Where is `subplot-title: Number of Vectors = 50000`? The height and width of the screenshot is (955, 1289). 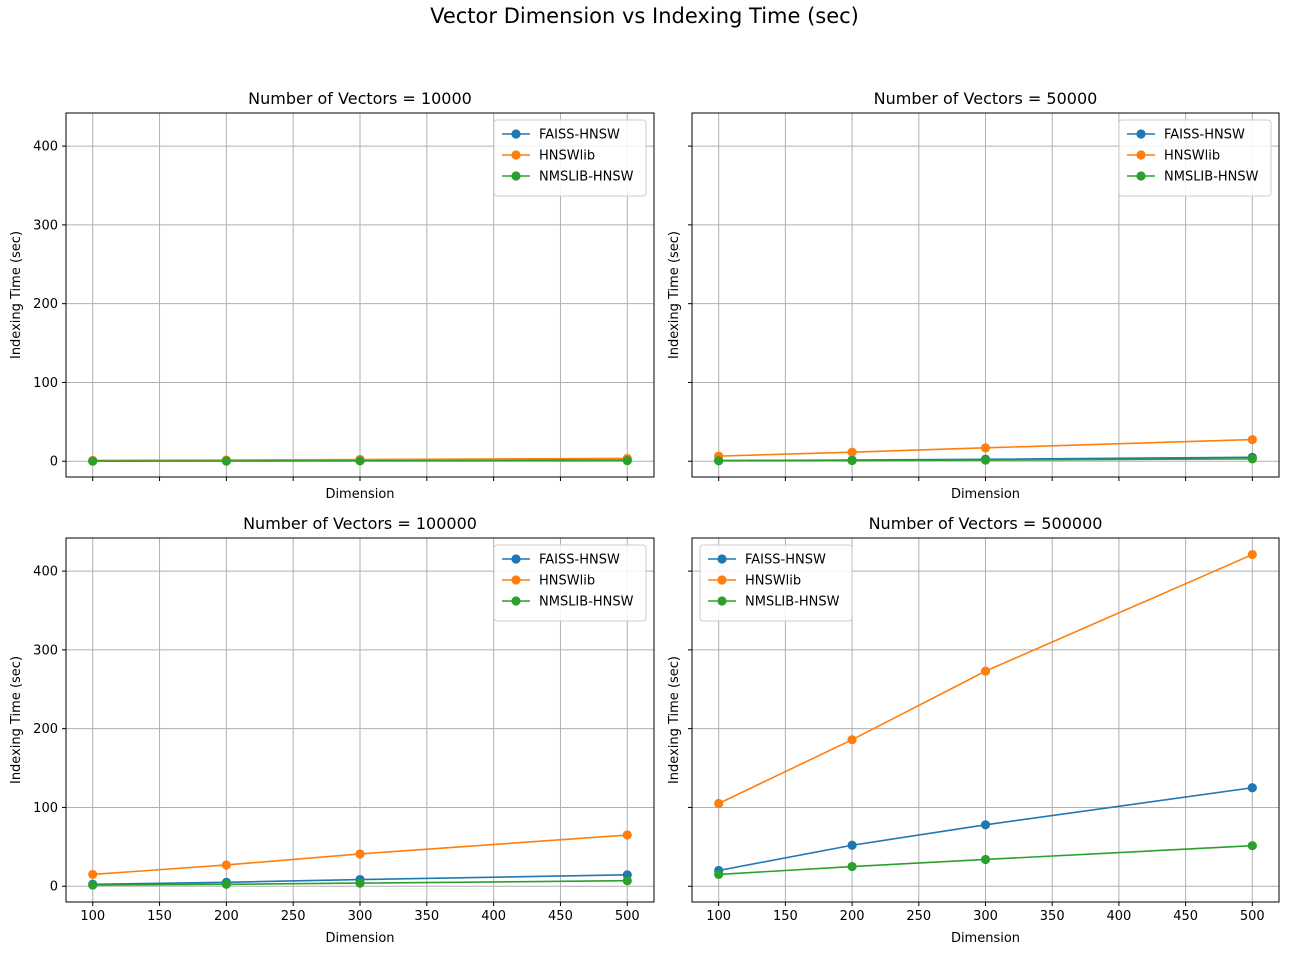 subplot-title: Number of Vectors = 50000 is located at coordinates (986, 98).